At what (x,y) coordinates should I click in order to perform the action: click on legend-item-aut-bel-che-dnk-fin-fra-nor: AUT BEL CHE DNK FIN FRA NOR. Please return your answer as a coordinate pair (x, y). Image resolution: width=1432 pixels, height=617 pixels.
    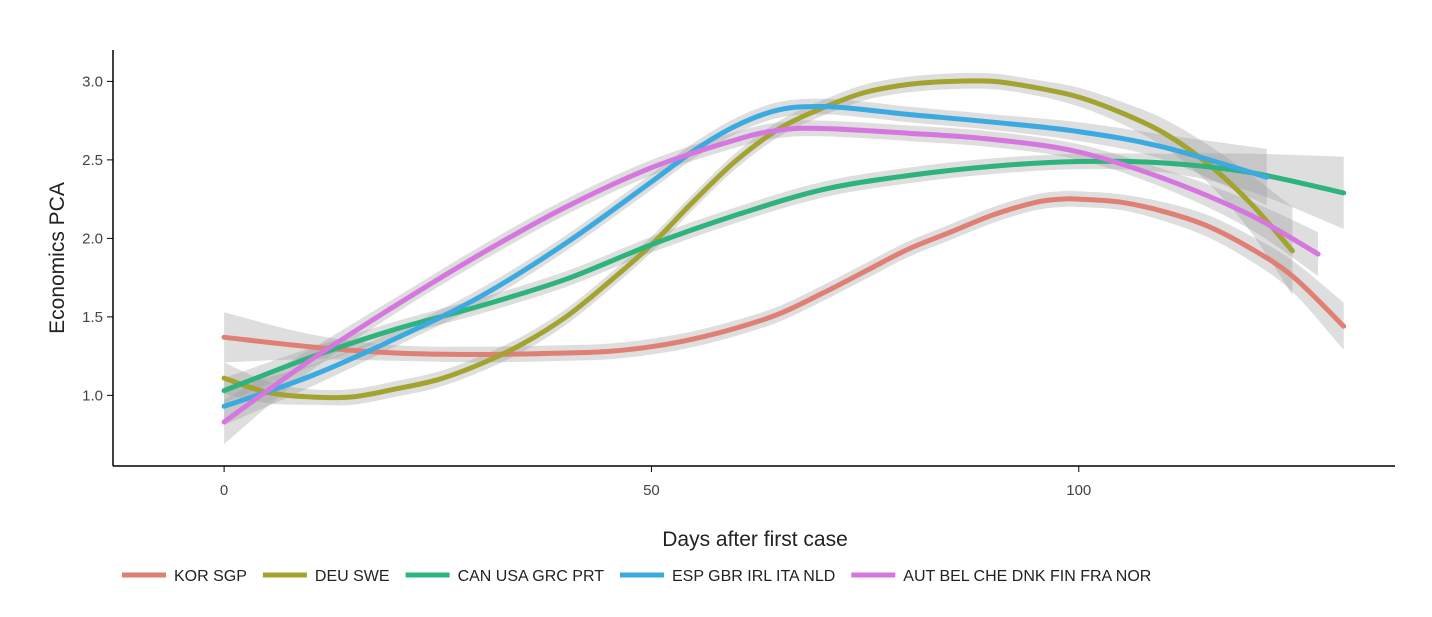
    Looking at the image, I should click on (1001, 576).